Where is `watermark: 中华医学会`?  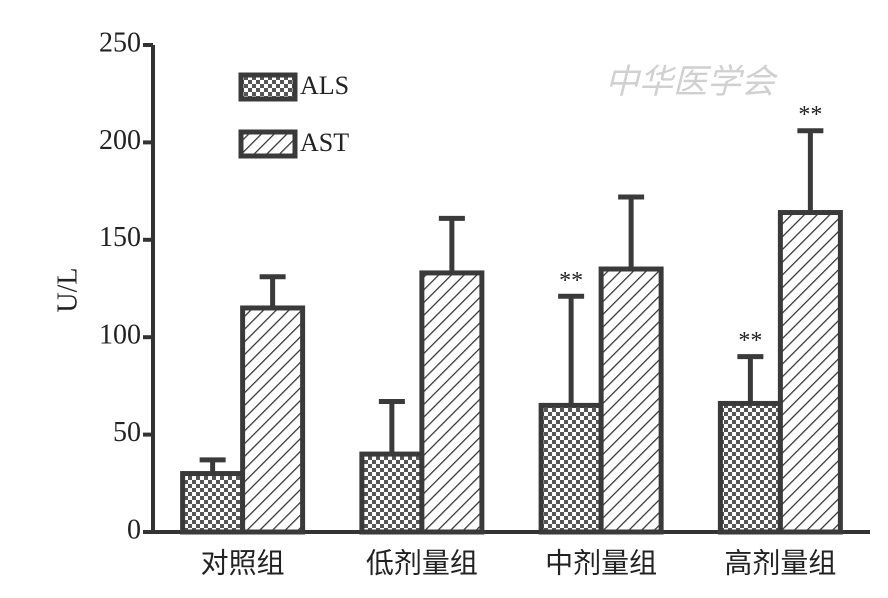 watermark: 中华医学会 is located at coordinates (692, 82).